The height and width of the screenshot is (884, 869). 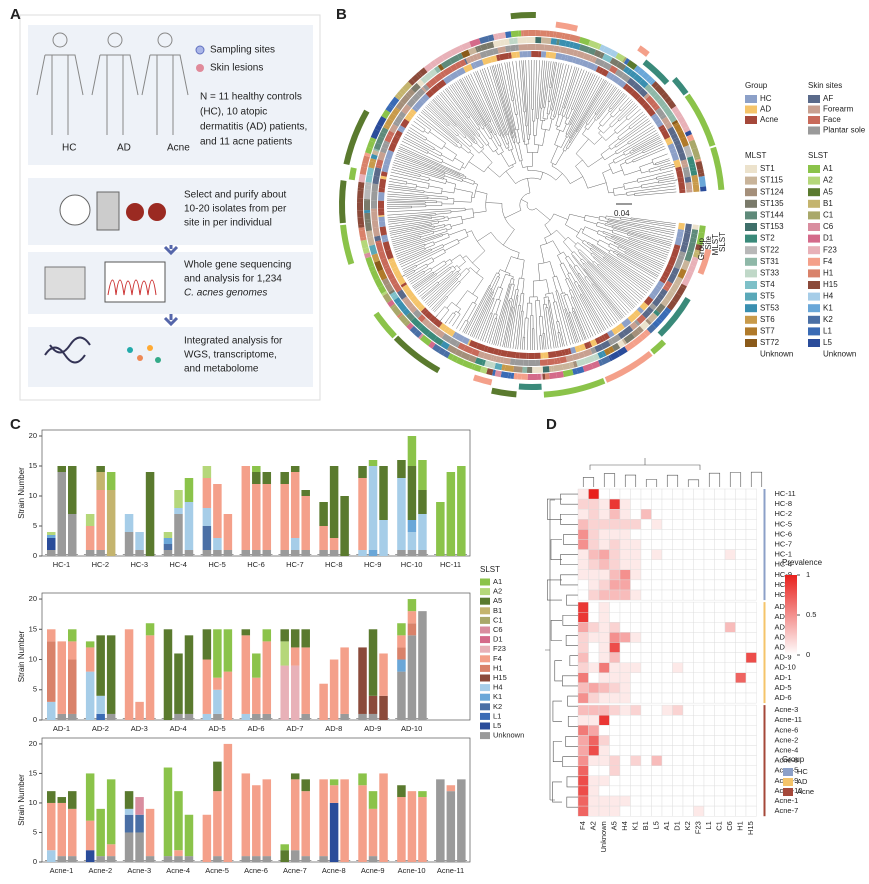 I want to click on icon, so click(x=200, y=68).